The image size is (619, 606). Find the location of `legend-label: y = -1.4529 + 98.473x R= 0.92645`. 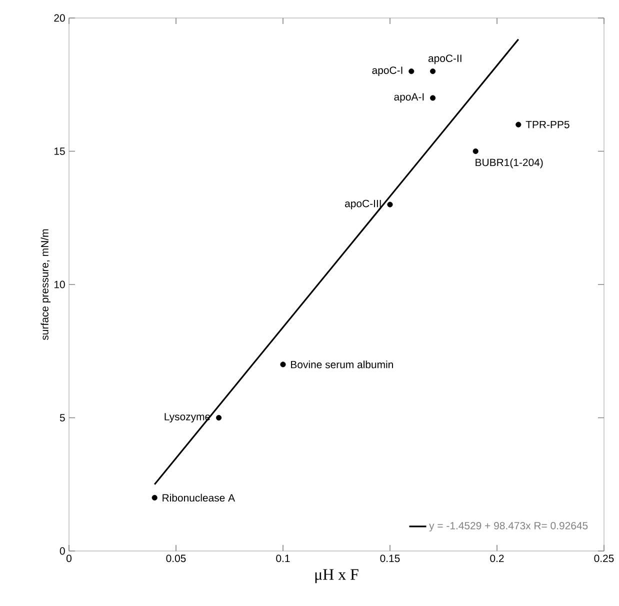

legend-label: y = -1.4529 + 98.473x R= 0.92645 is located at coordinates (508, 527).